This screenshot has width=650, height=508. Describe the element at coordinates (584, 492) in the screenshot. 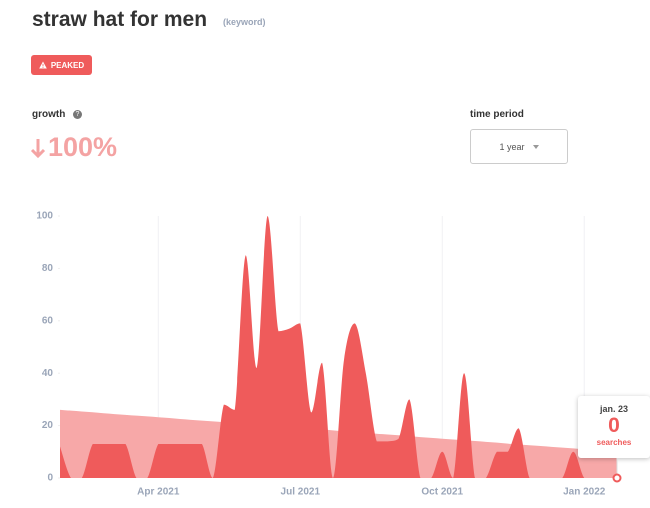

I see `x-tick-label: Jan 2022` at that location.